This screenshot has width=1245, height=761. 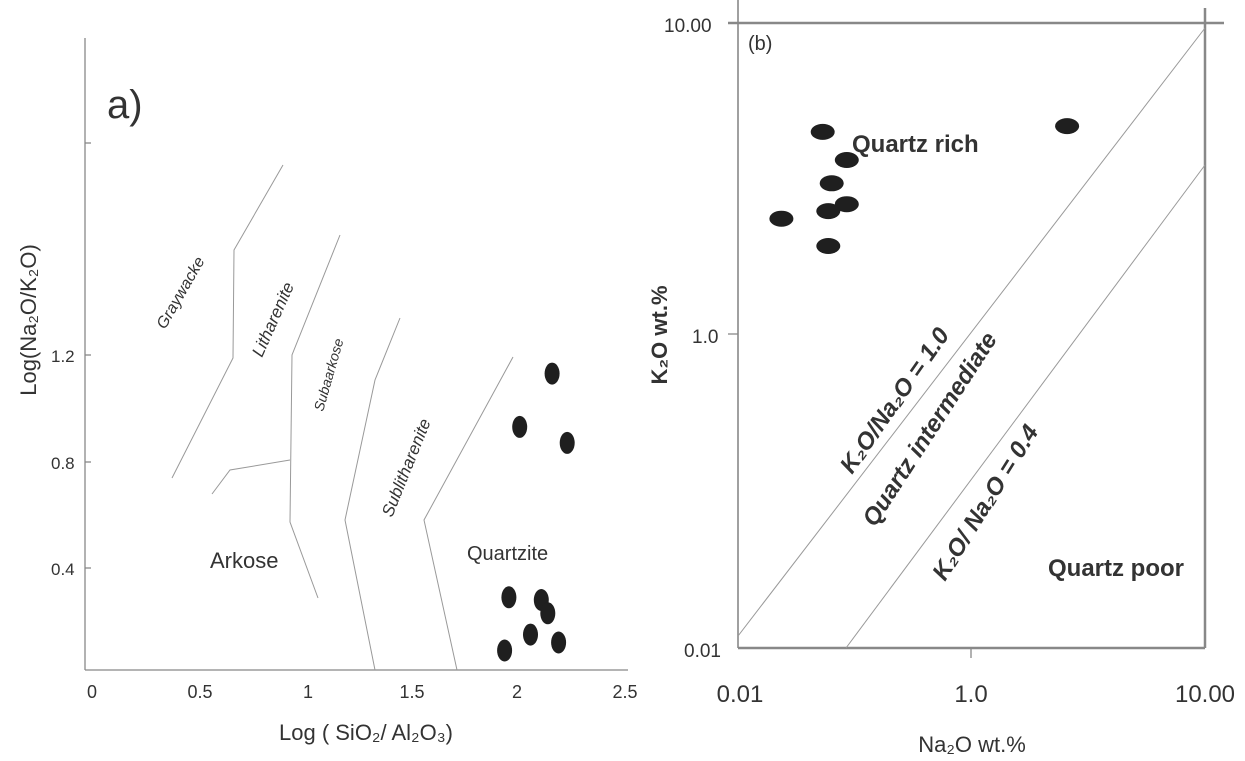 I want to click on panel-b-xtick: 1.0, so click(x=970, y=694).